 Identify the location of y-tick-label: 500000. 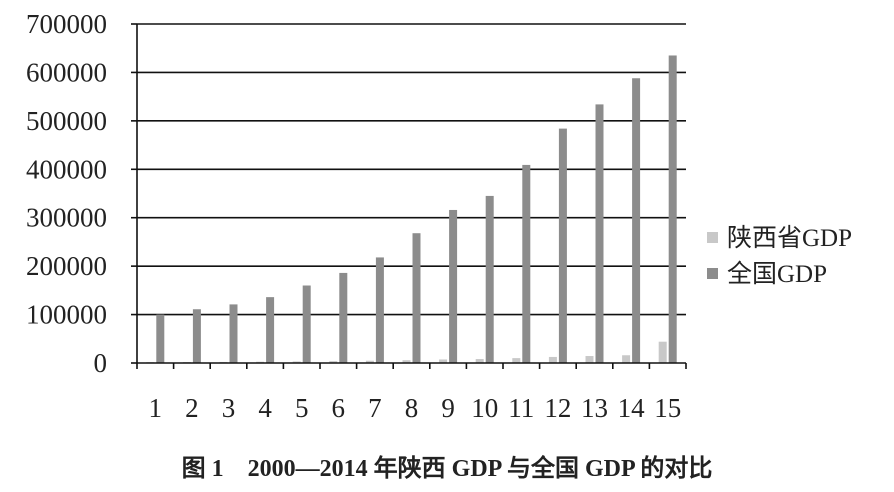
(66, 121).